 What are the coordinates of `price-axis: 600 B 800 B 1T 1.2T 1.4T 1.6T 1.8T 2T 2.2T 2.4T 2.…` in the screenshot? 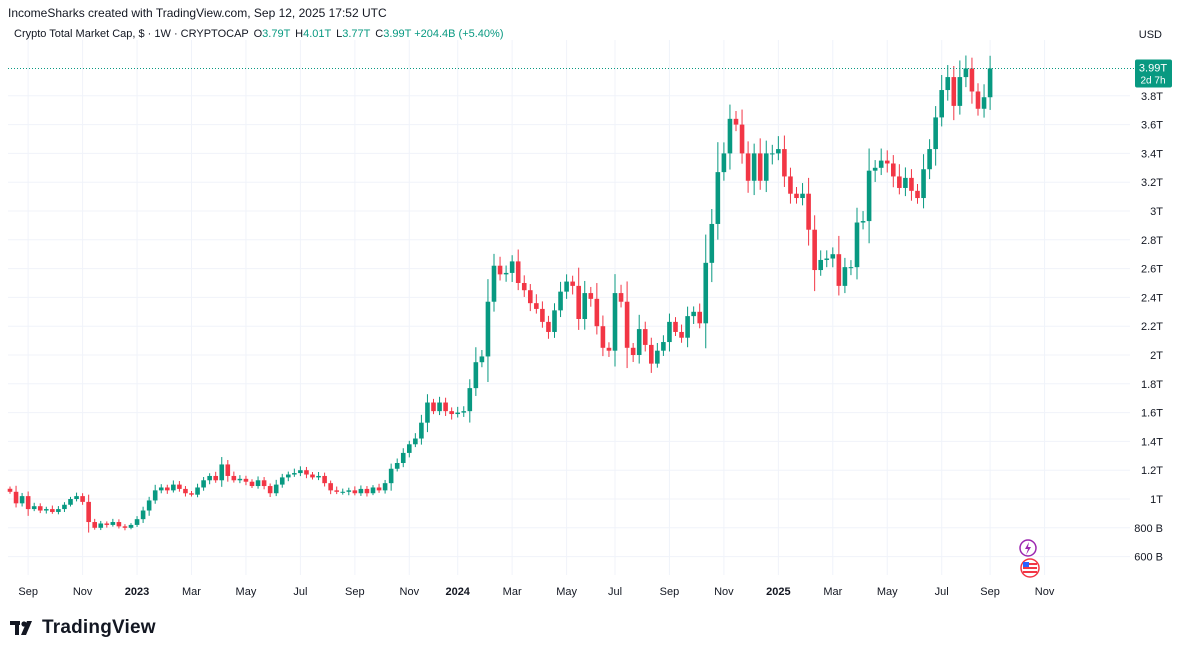 It's located at (1148, 327).